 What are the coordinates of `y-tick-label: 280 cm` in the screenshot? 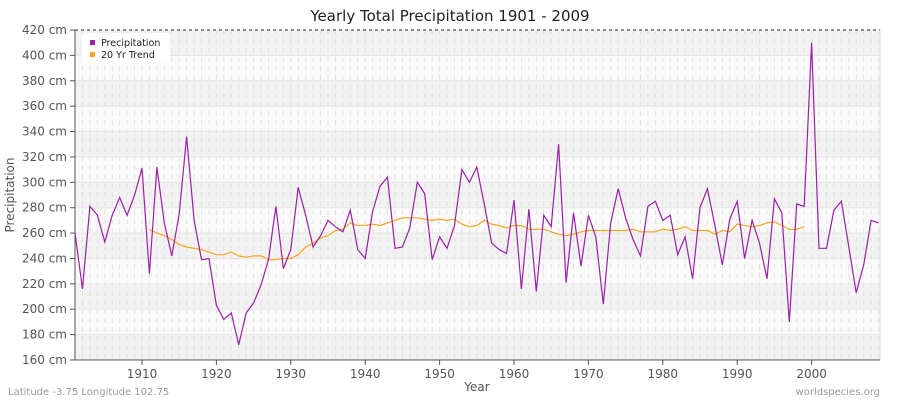 It's located at (44, 208).